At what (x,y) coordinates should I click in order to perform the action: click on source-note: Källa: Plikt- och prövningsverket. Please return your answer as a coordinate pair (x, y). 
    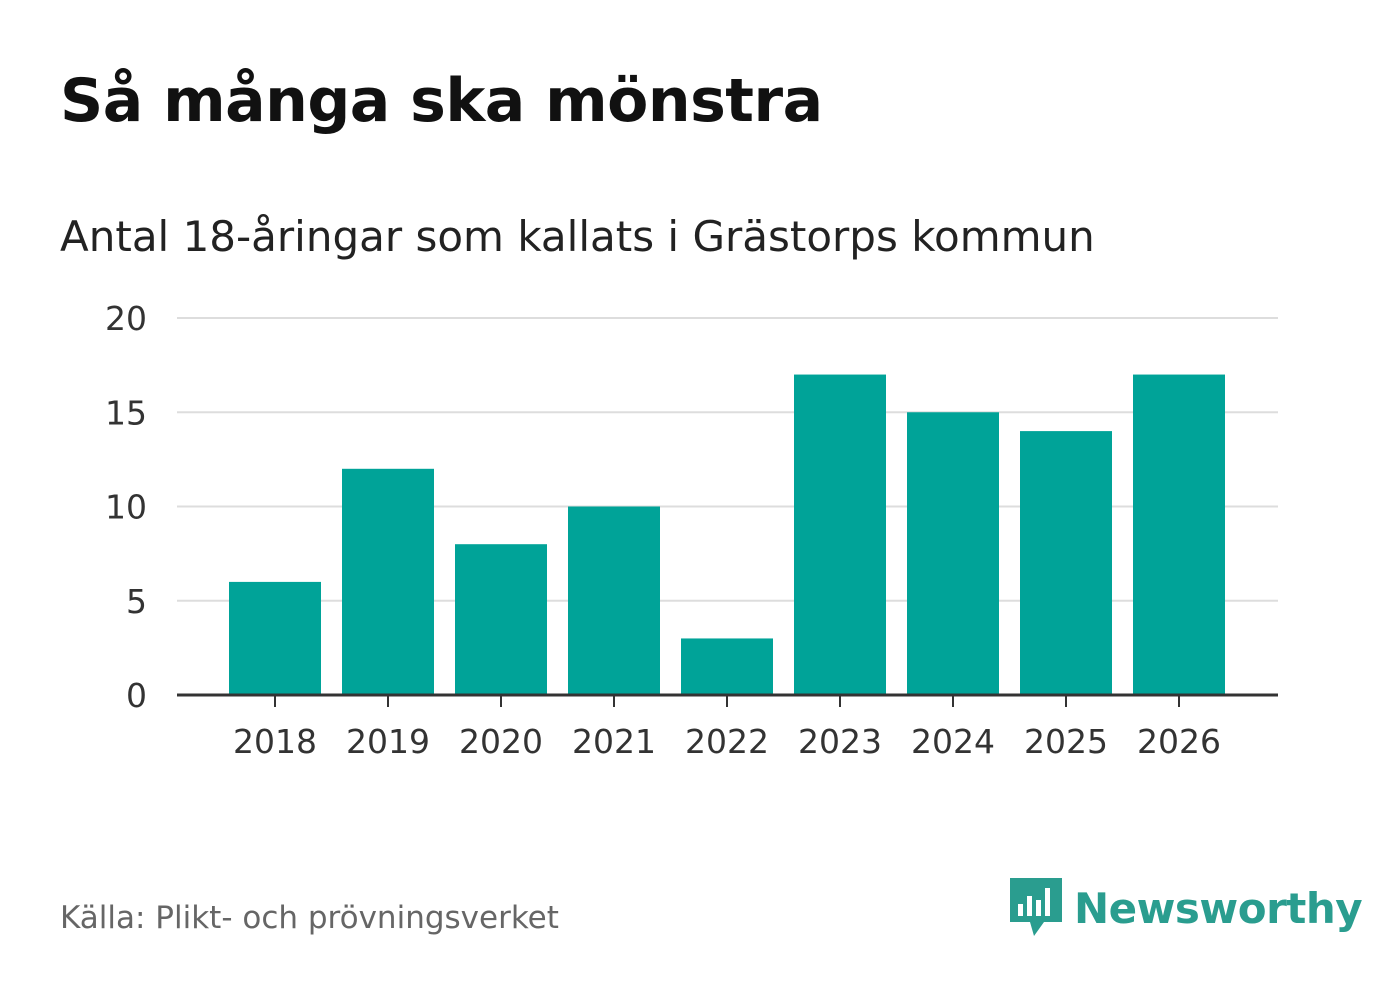
    Looking at the image, I should click on (309, 918).